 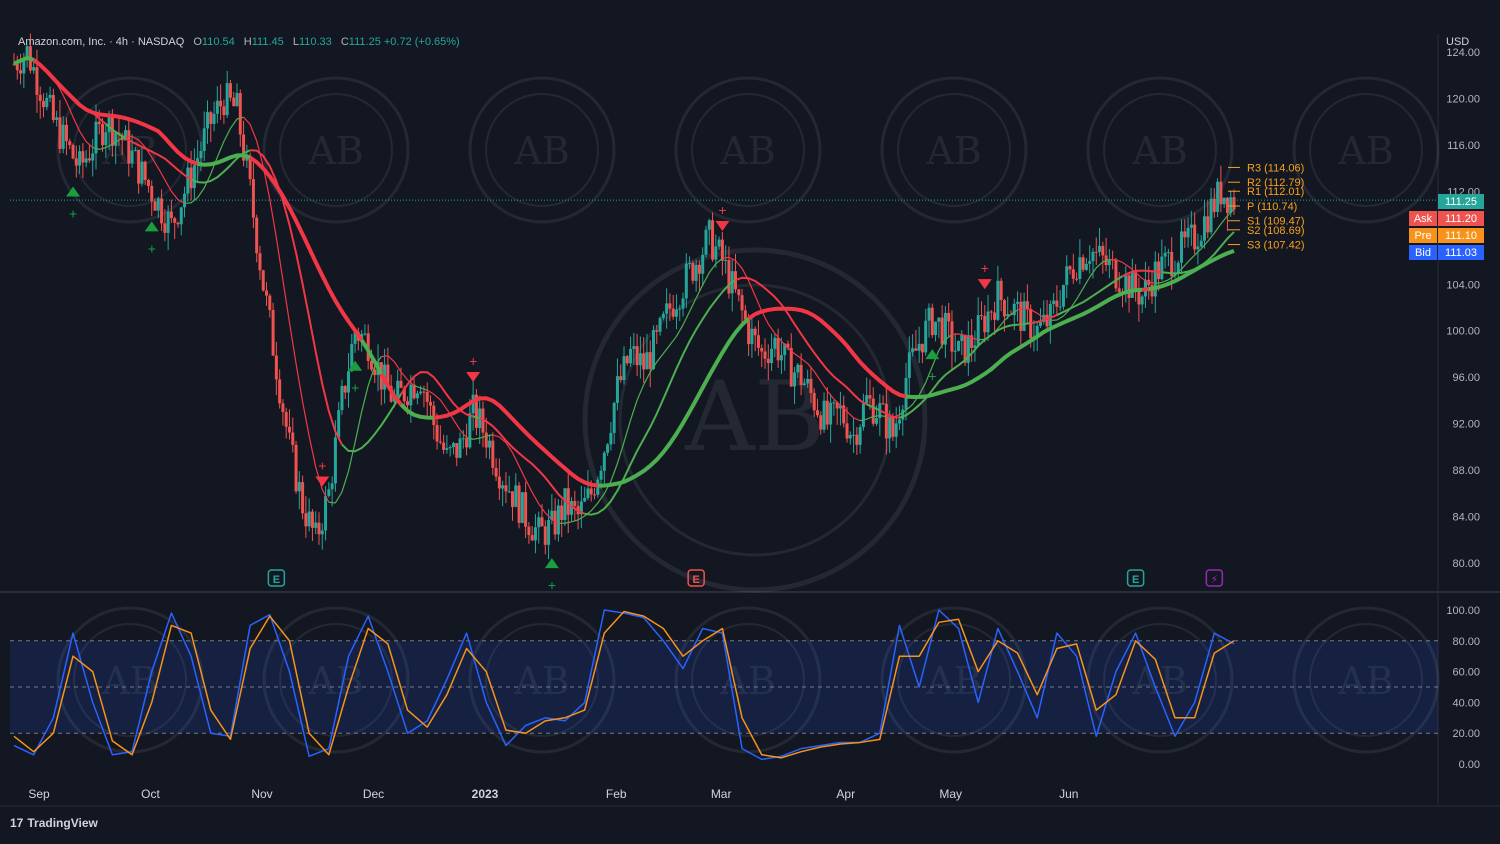 I want to click on symbol-name: Amazon.com, Inc. · 4h · NASDAQ, so click(x=101, y=42).